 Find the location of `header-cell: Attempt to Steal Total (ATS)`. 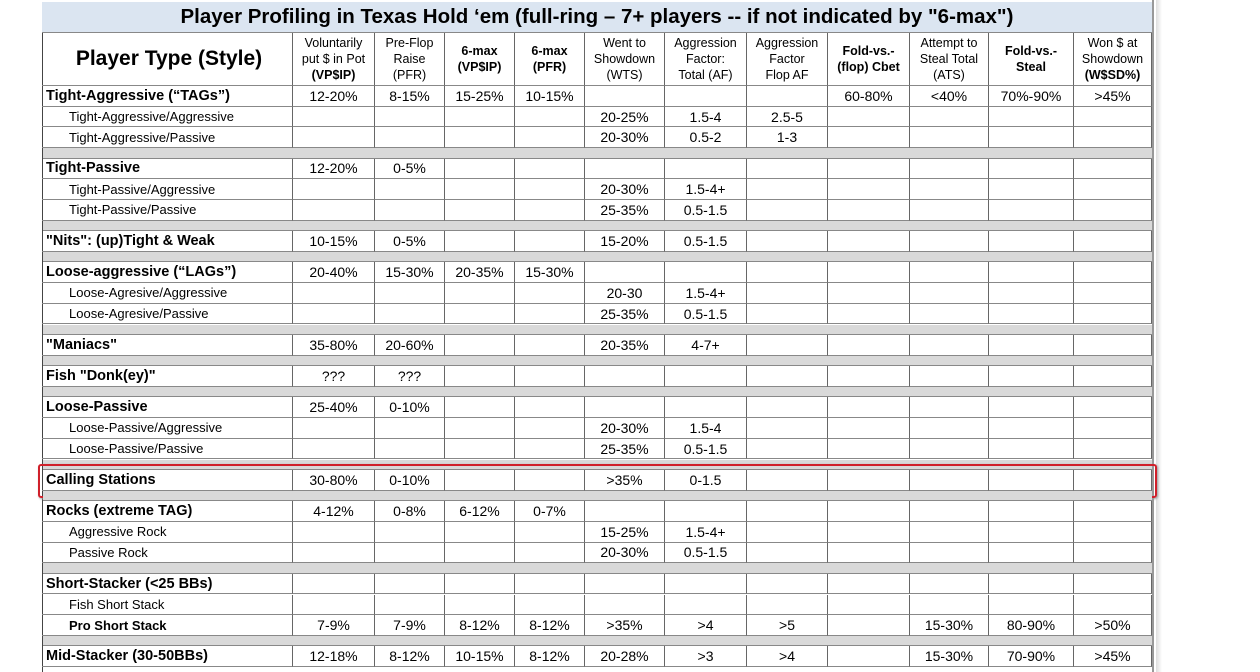

header-cell: Attempt to Steal Total (ATS) is located at coordinates (949, 59).